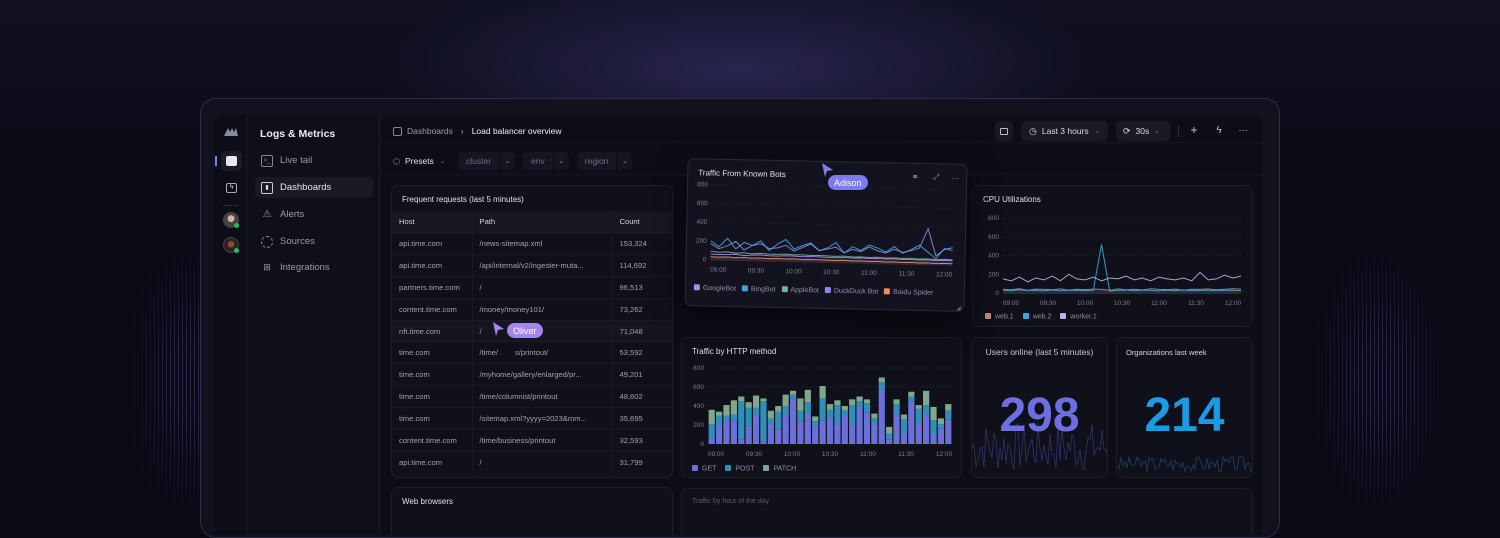  I want to click on refresh-interval-select: ⟳ 30s ⌄, so click(1143, 131).